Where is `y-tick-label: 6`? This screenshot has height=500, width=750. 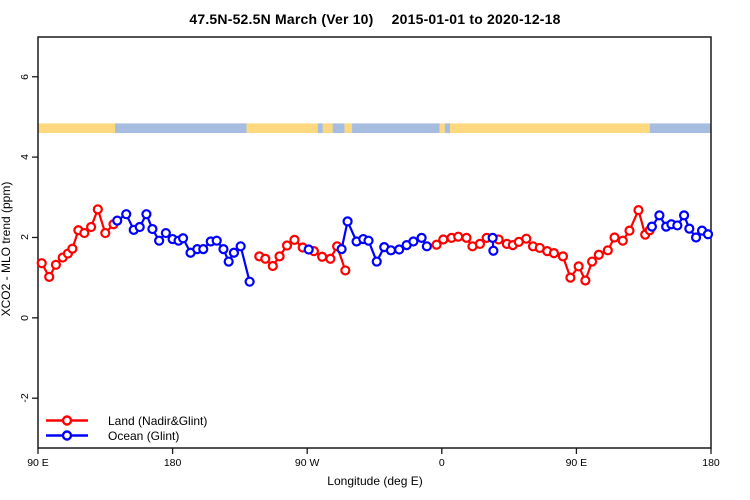 y-tick-label: 6 is located at coordinates (25, 76).